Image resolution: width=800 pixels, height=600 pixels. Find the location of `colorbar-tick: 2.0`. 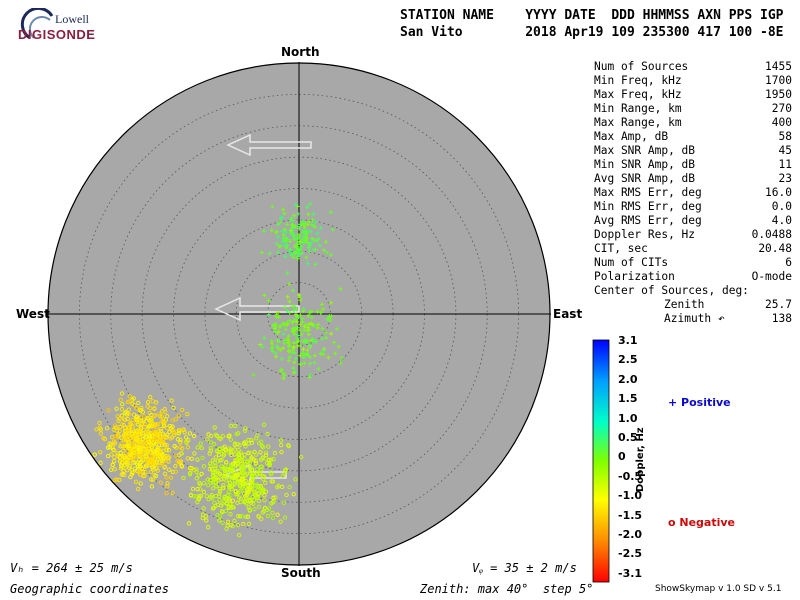

colorbar-tick: 2.0 is located at coordinates (628, 379).